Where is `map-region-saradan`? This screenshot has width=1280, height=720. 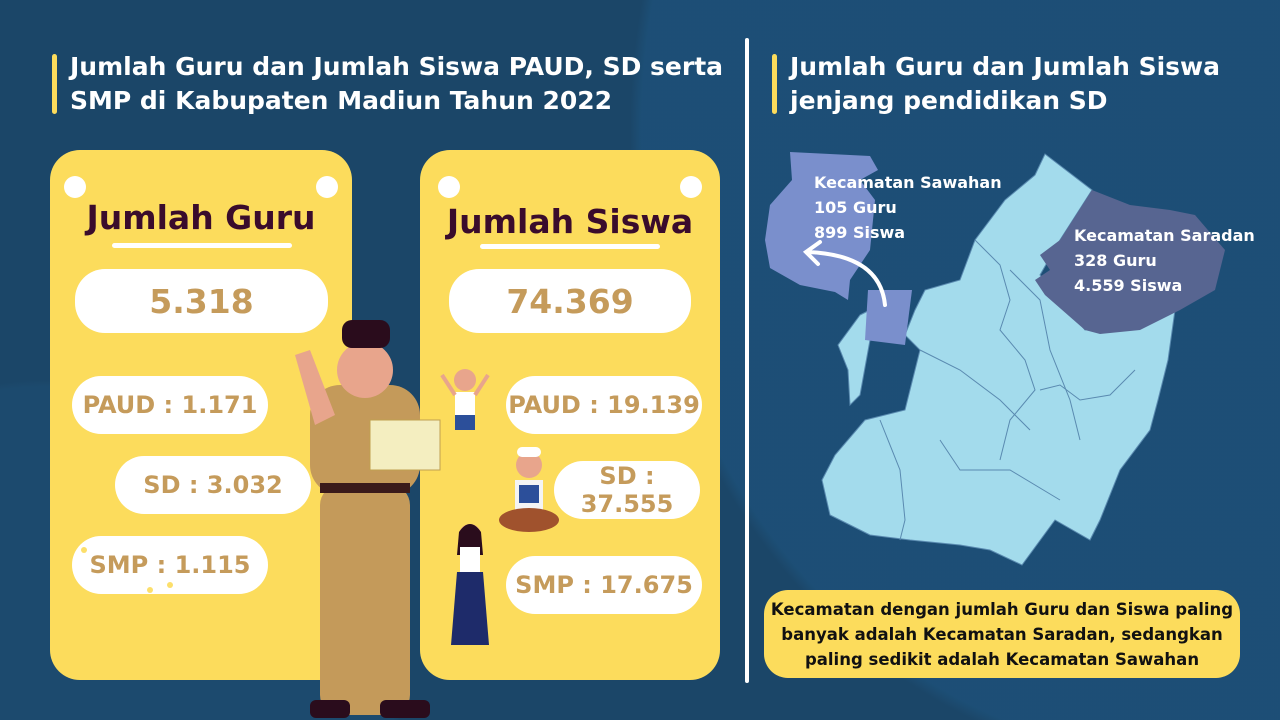
map-region-saradan is located at coordinates (1130, 262).